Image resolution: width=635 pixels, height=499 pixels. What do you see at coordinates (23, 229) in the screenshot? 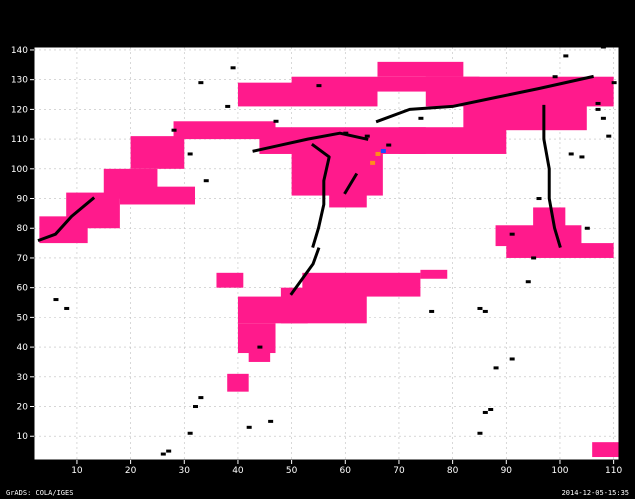
I see `y-tick-label: 80` at bounding box center [23, 229].